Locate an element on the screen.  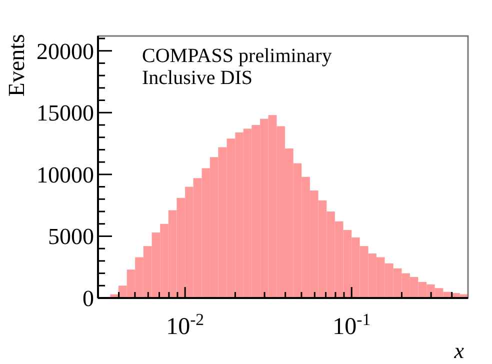
y-axis-title: Events is located at coordinates (16, 65).